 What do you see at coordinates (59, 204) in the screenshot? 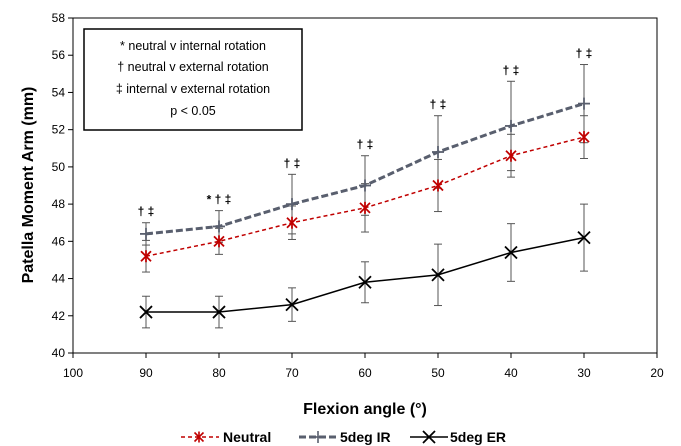
I see `y-tick-label: 48` at bounding box center [59, 204].